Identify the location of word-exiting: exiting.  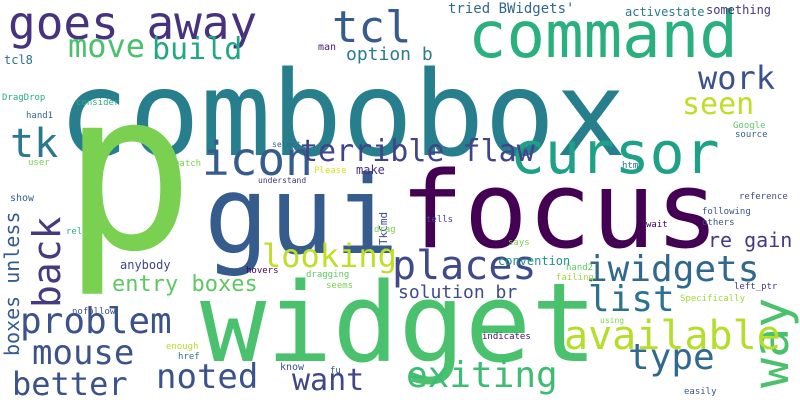
(482, 376).